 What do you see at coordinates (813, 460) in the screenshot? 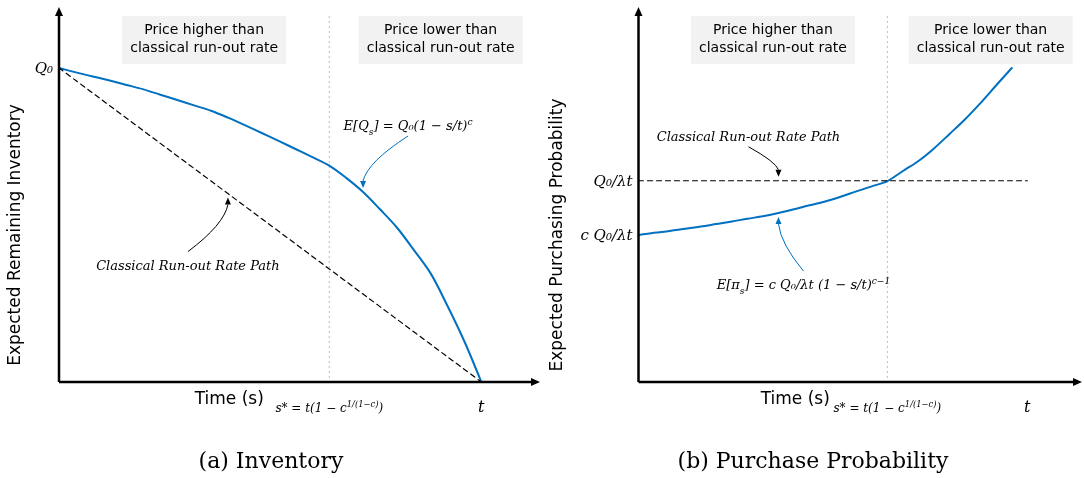
I see `text: (b) Purchase Probability` at bounding box center [813, 460].